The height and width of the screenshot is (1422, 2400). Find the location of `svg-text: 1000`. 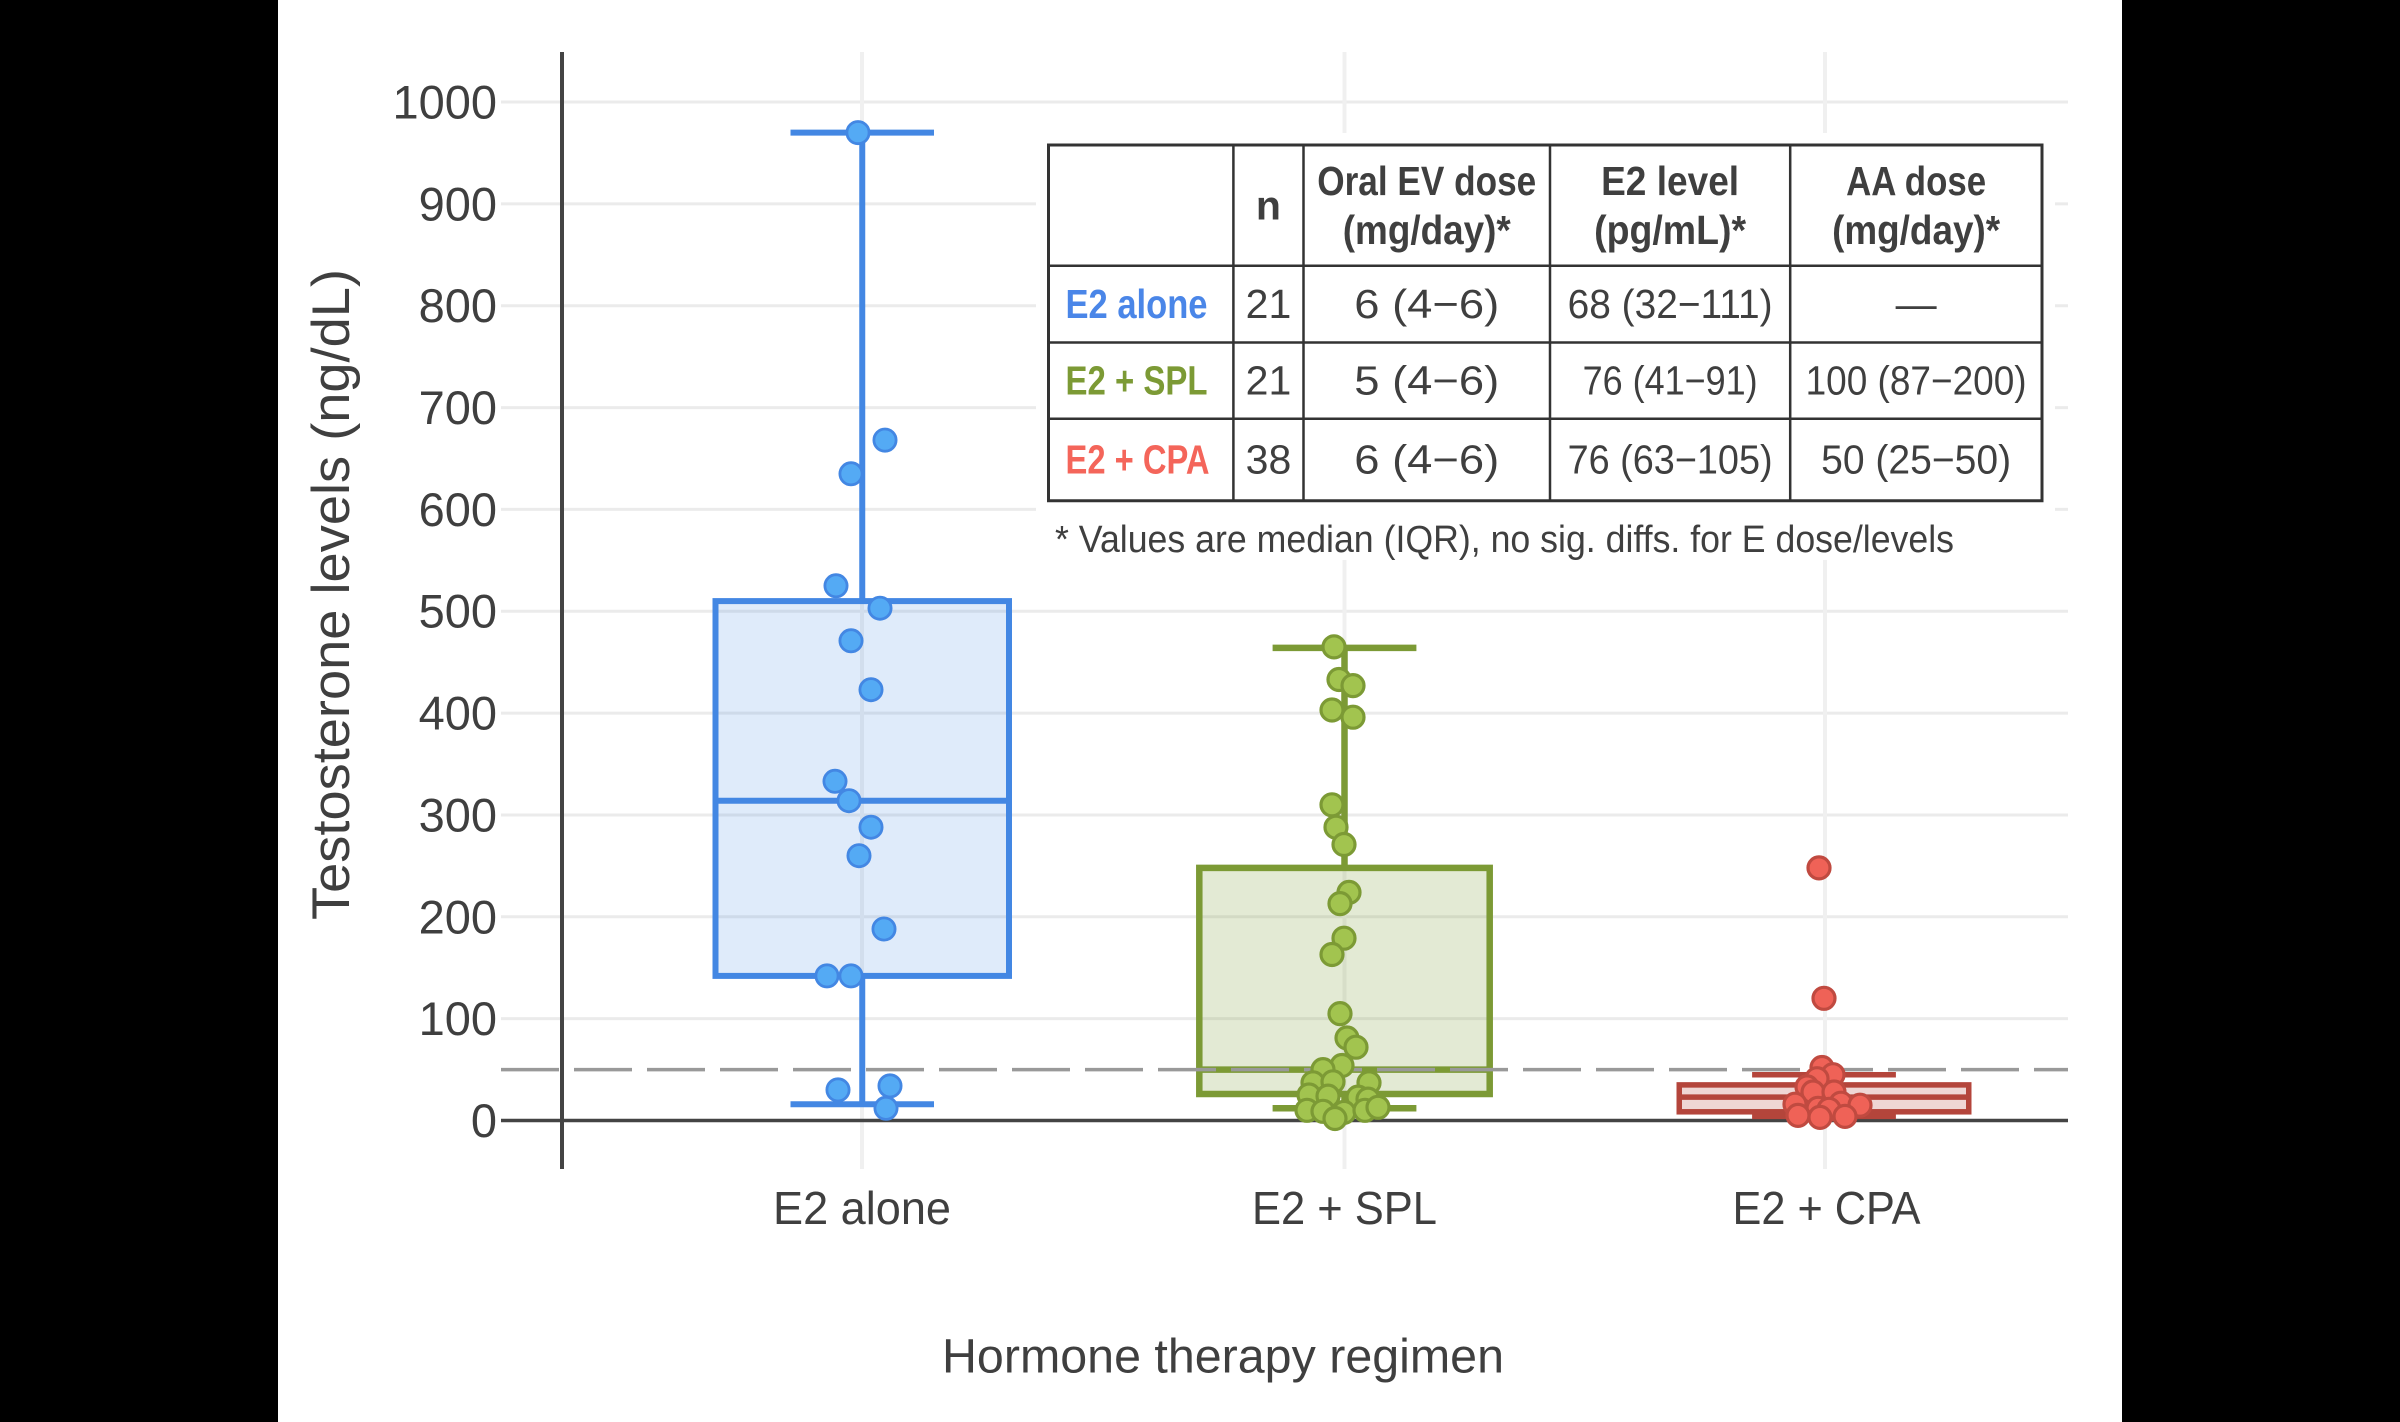

svg-text: 1000 is located at coordinates (444, 102).